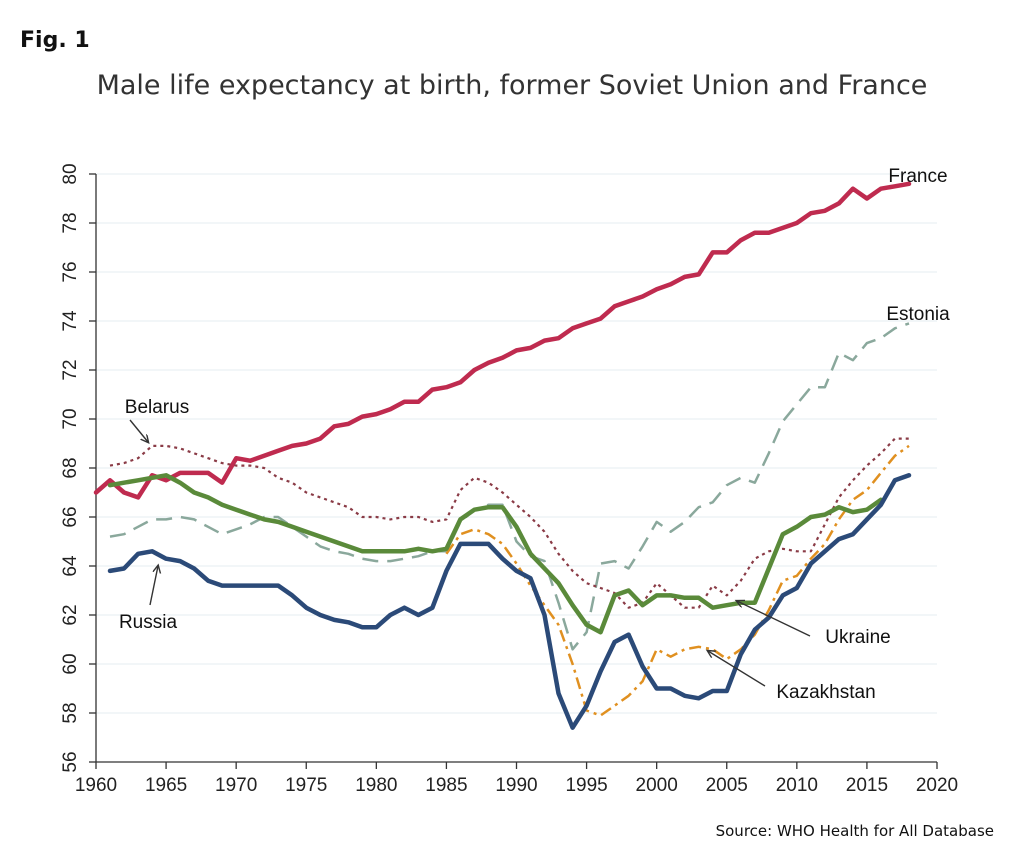 The width and height of the screenshot is (1024, 863). Describe the element at coordinates (737, 669) in the screenshot. I see `arrow-kazakhstan` at that location.